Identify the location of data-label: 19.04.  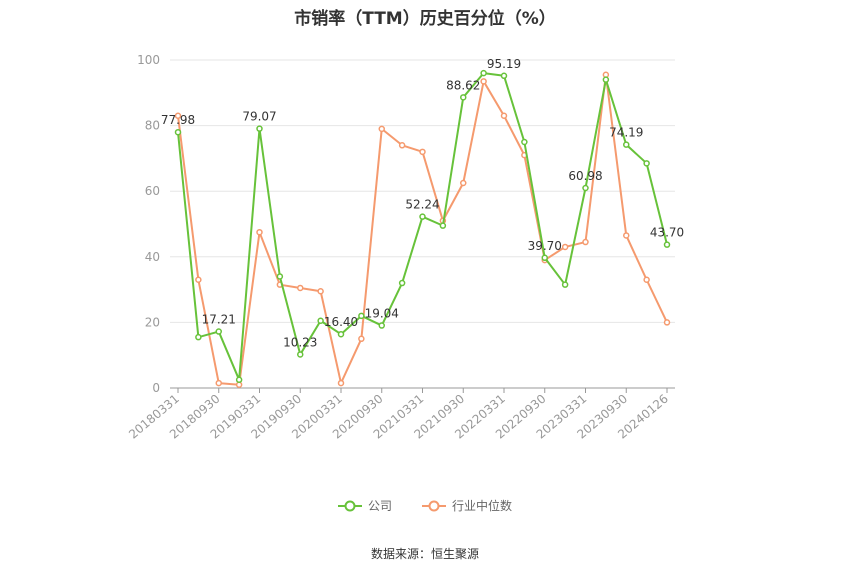
(382, 314).